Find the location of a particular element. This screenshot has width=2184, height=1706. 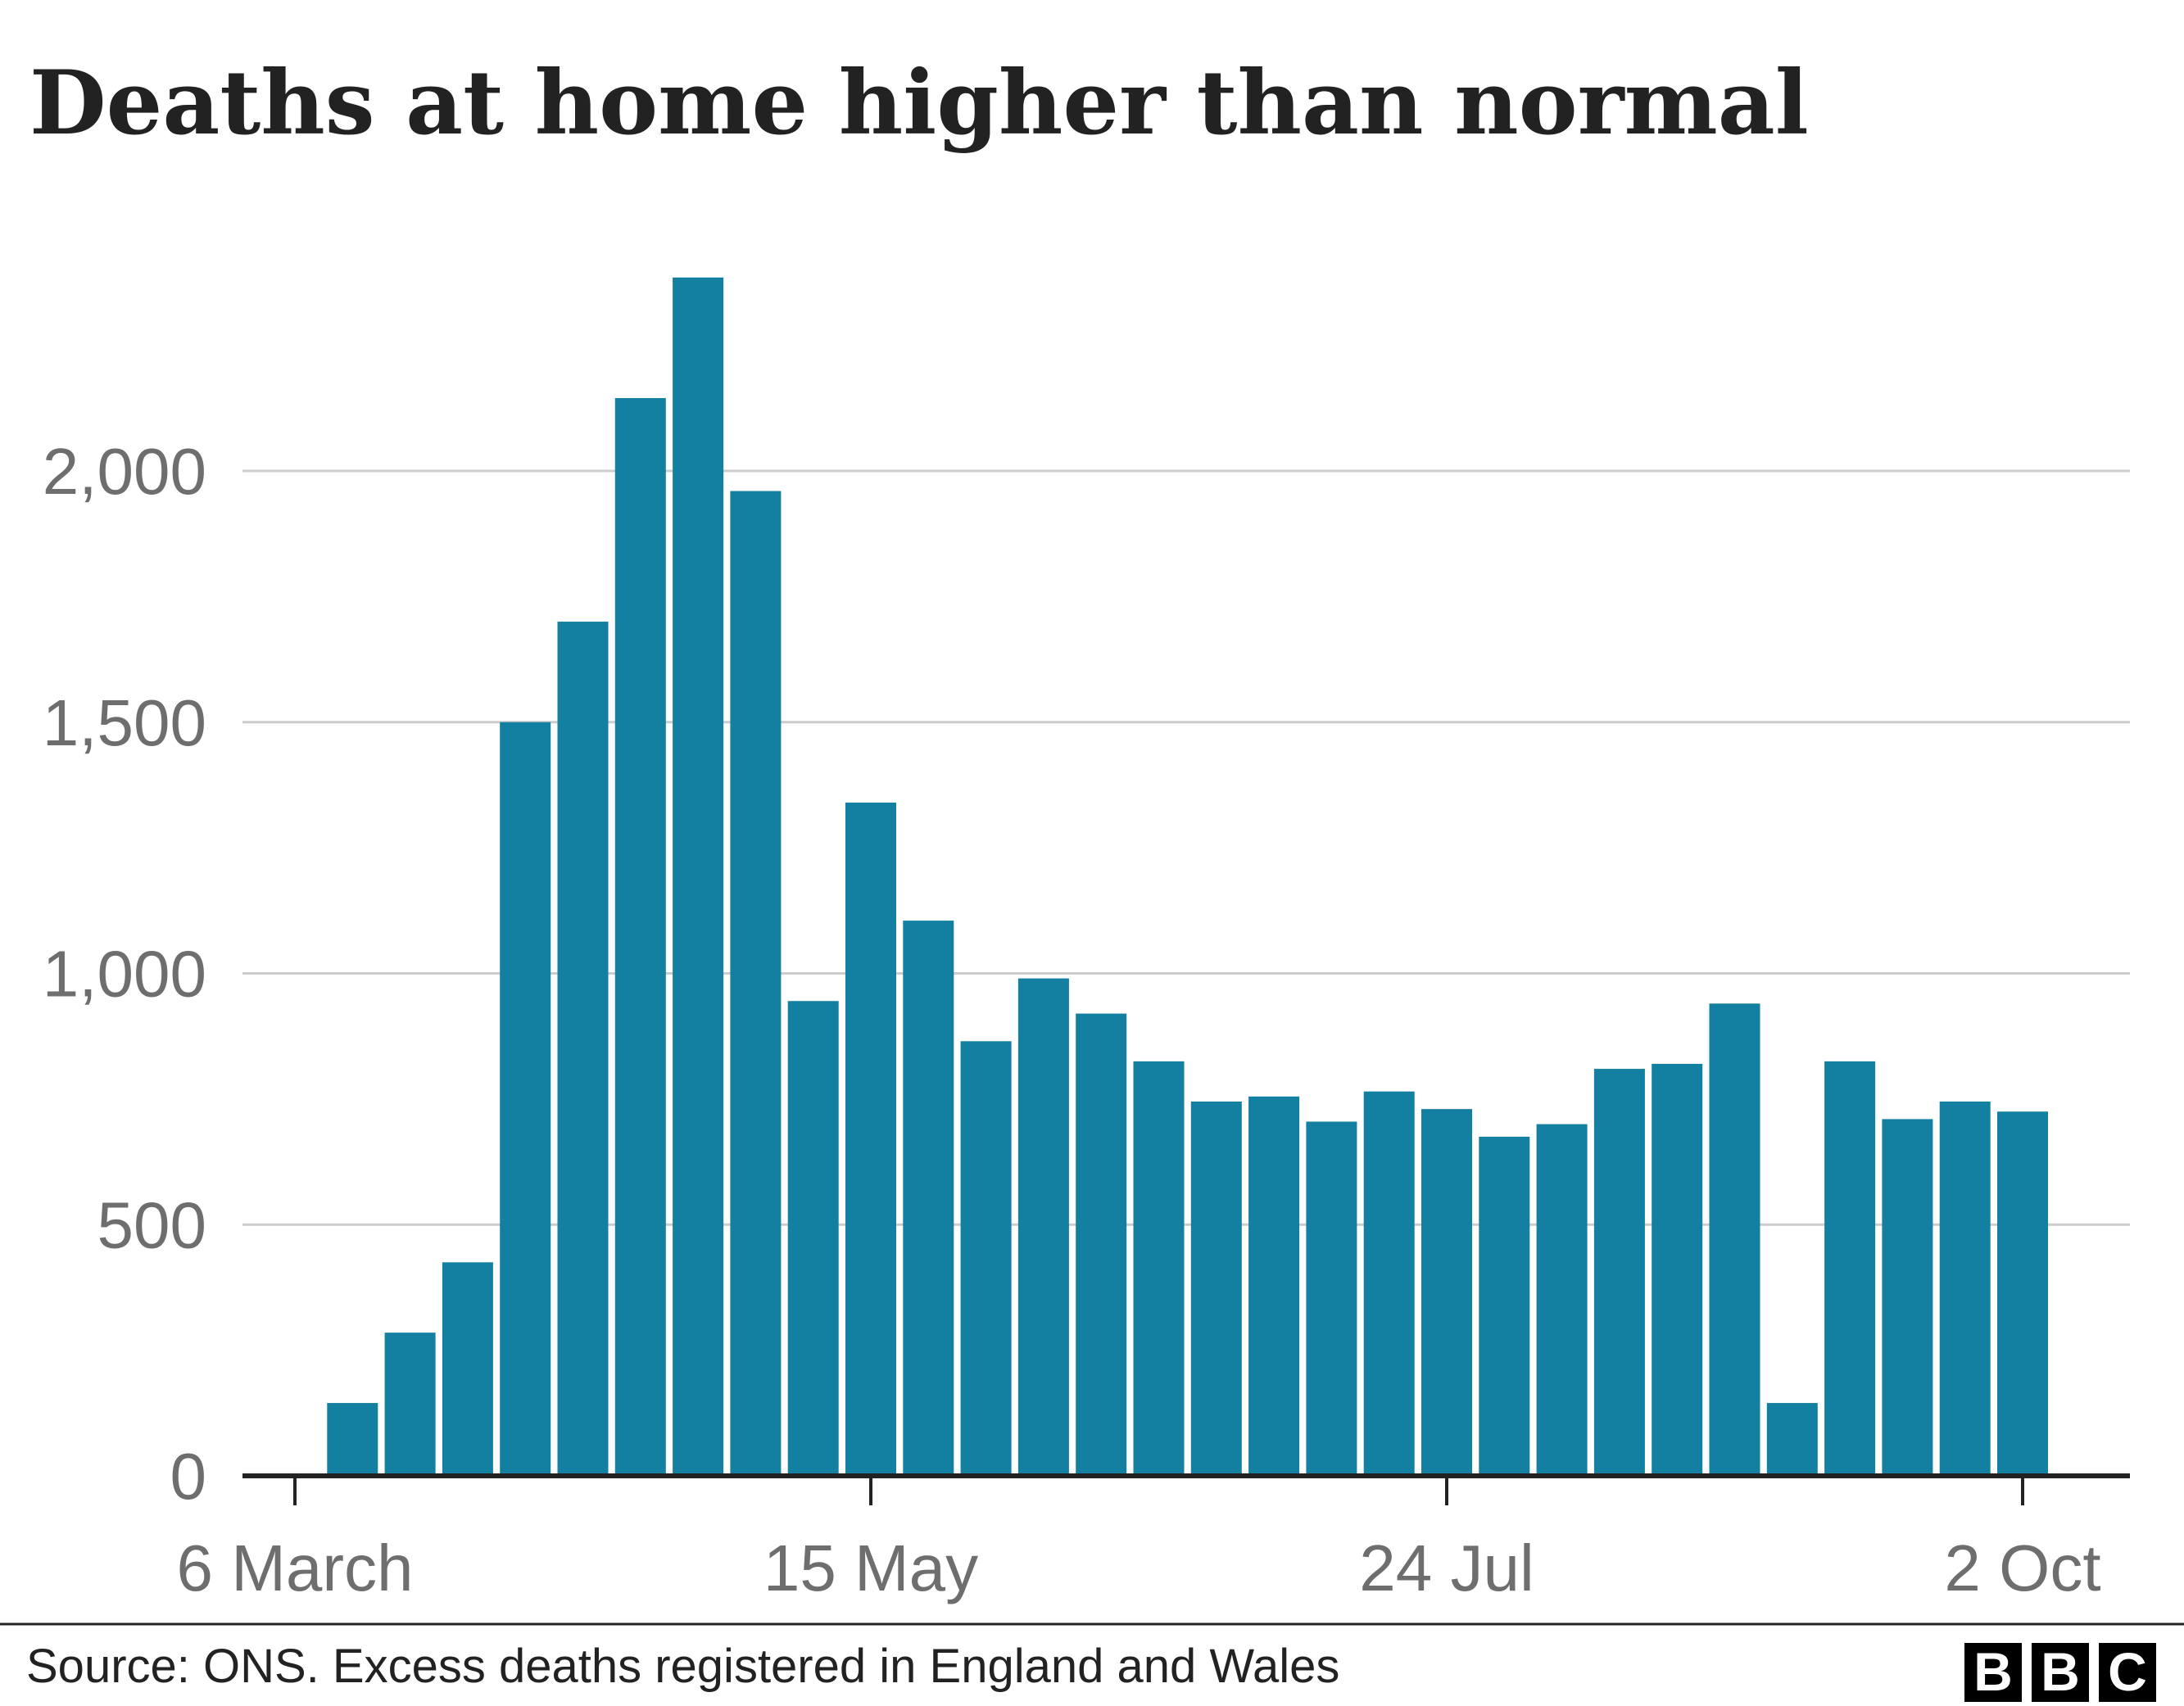

y-tick-label: 500 is located at coordinates (152, 1224).